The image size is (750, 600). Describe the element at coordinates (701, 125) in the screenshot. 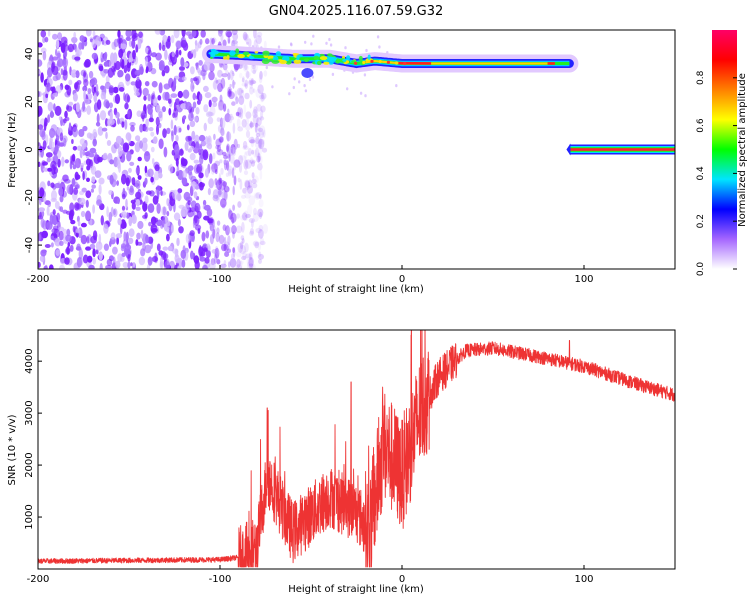

I see `colorbar-tick-label: 0.6` at that location.